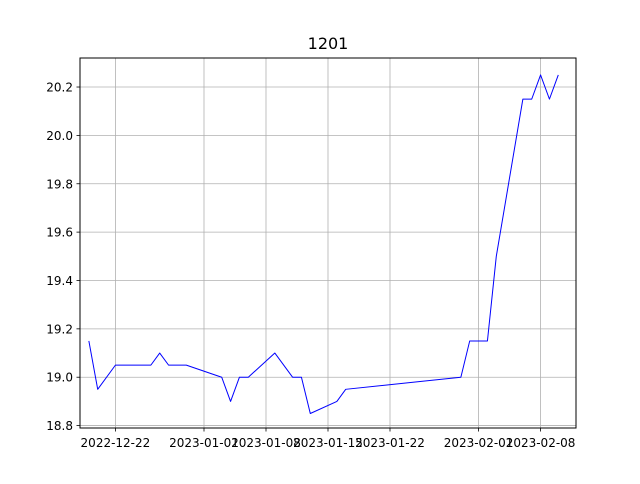  What do you see at coordinates (59, 136) in the screenshot?
I see `y-tick-label: 20.0` at bounding box center [59, 136].